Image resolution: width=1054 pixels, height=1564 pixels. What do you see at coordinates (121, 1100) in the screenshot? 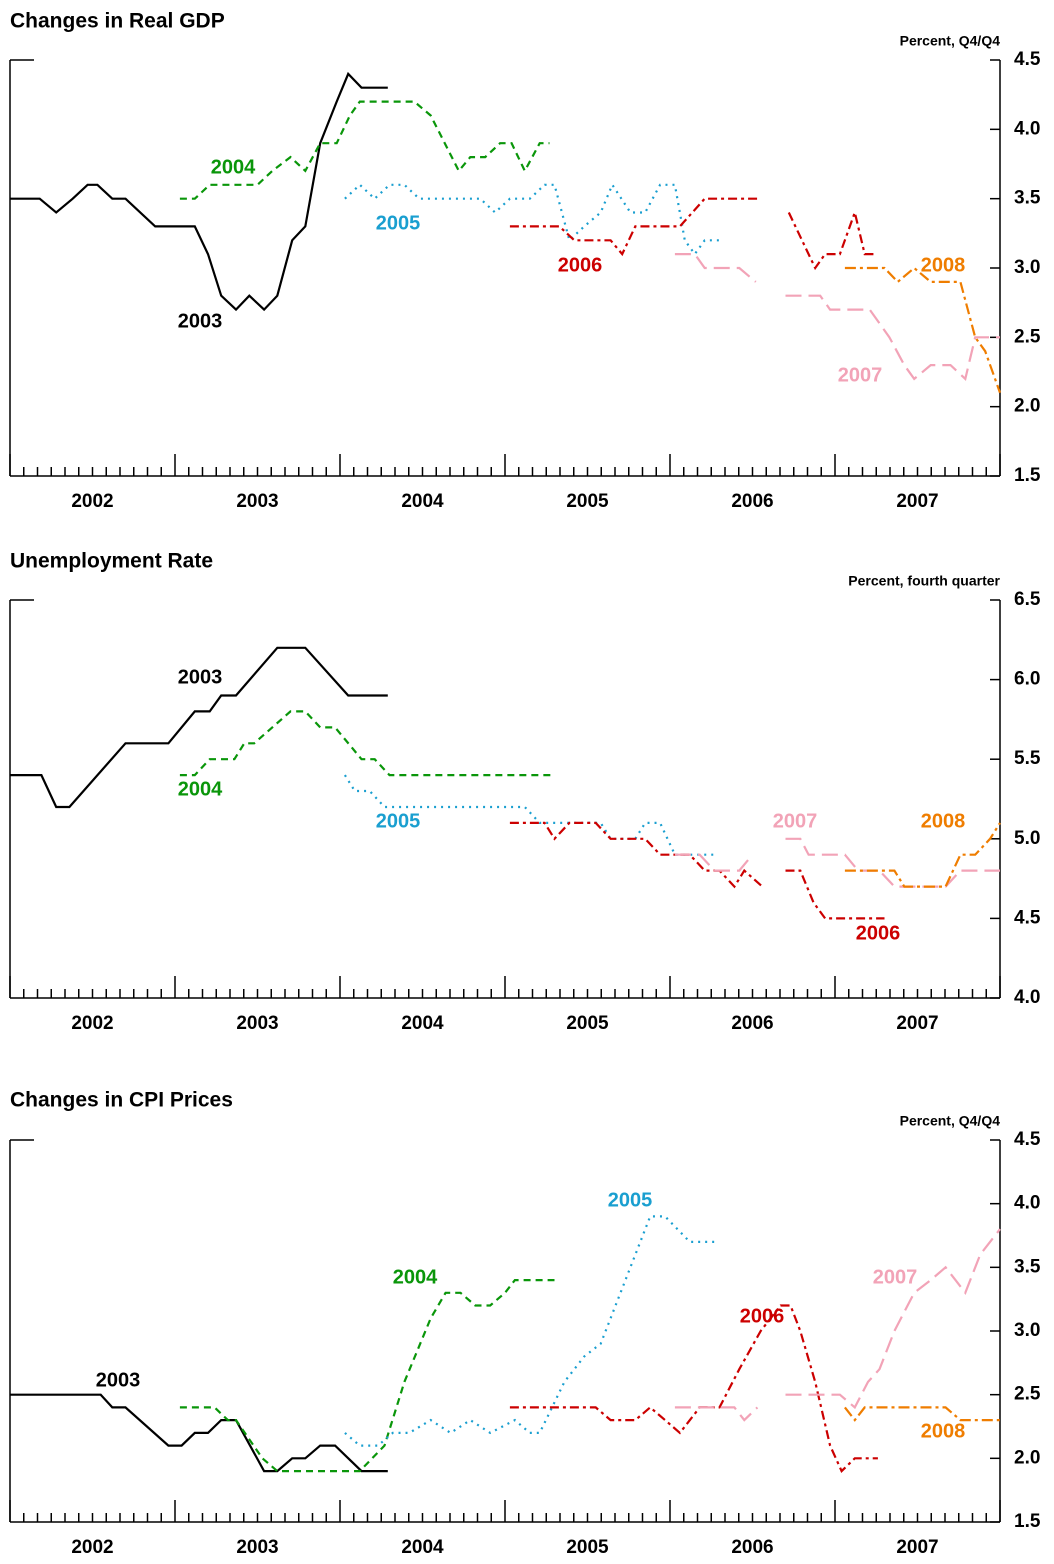
I see `chart-title: Changes in CPI Prices` at bounding box center [121, 1100].